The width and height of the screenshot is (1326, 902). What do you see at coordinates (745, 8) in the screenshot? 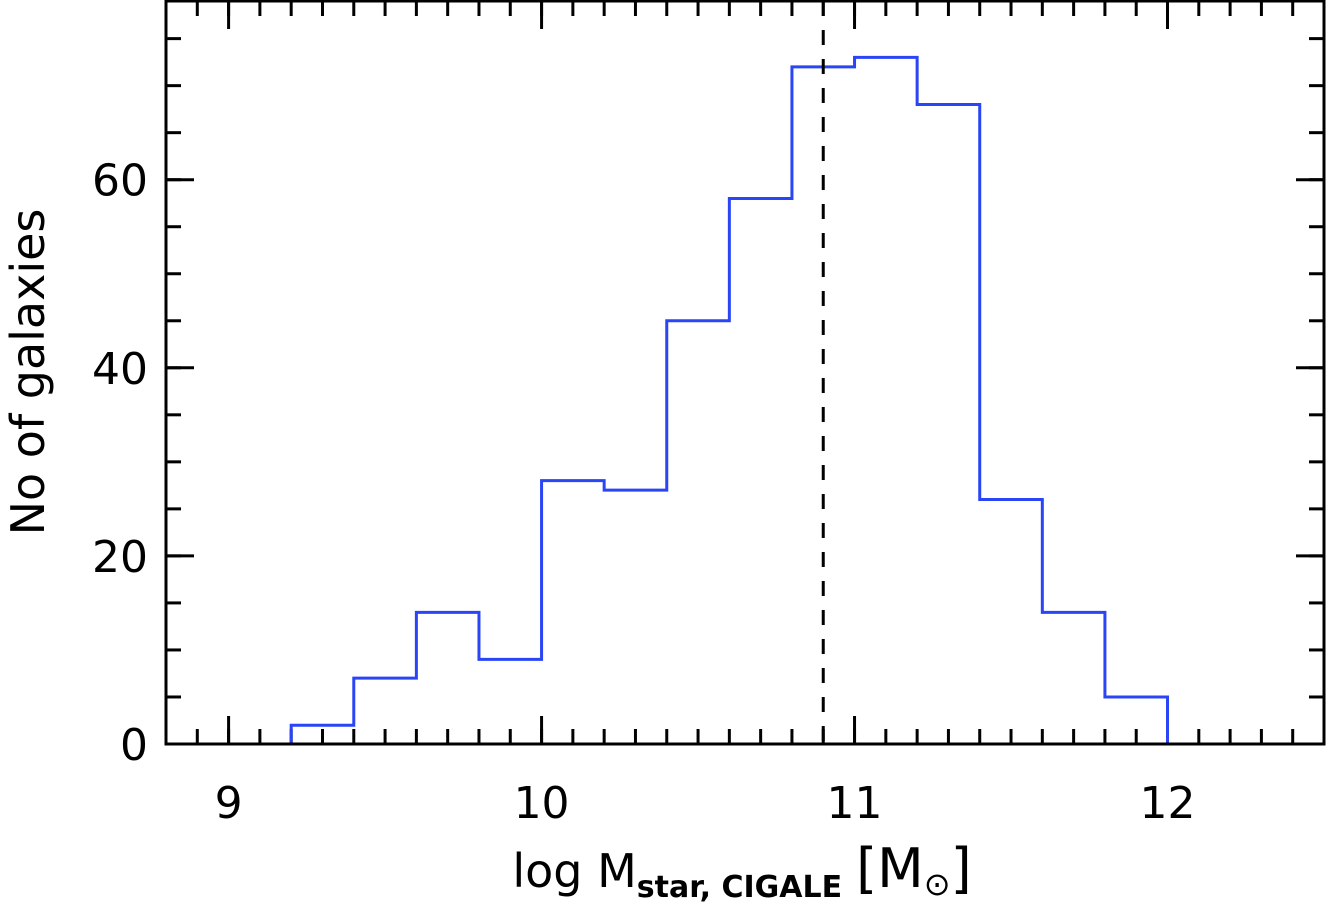
I see `x-minor-ticks-top` at bounding box center [745, 8].